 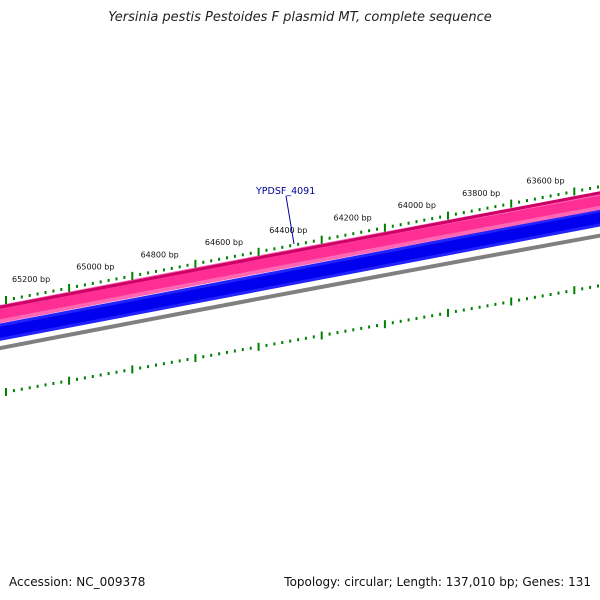 What do you see at coordinates (481, 193) in the screenshot?
I see `position-label: 63800 bp` at bounding box center [481, 193].